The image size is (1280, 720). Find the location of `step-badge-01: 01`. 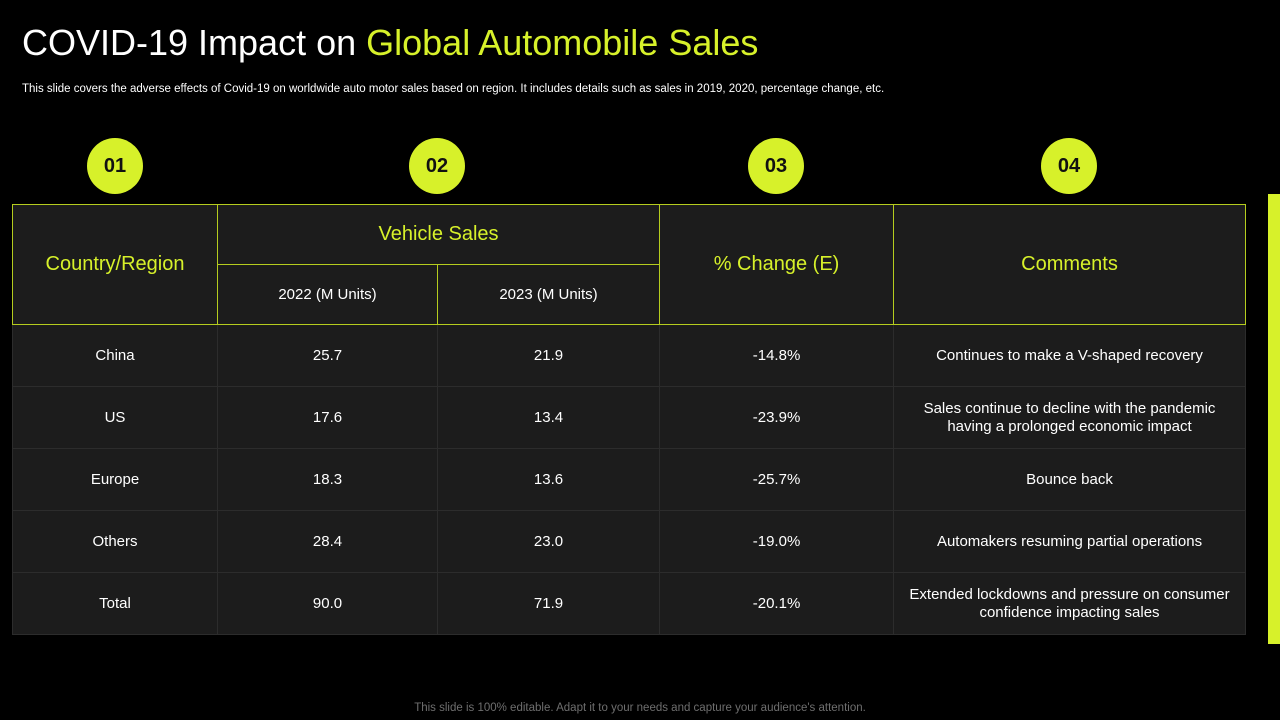

step-badge-01: 01 is located at coordinates (115, 166).